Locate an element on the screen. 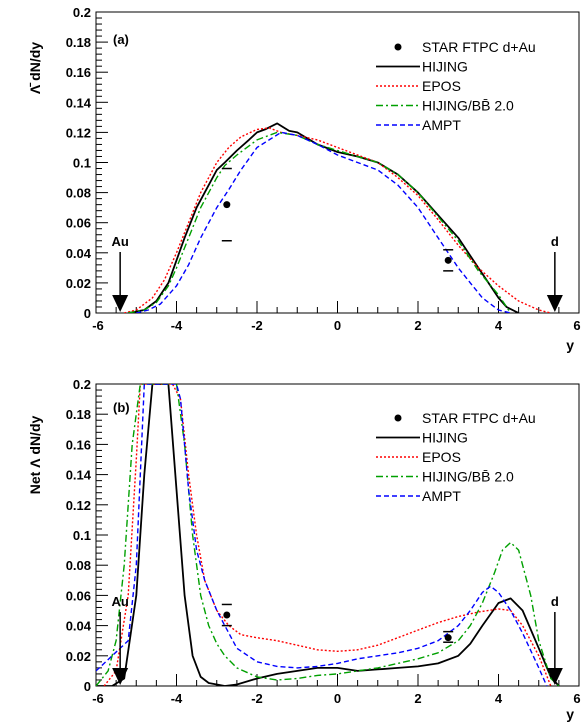  y-axis-label: Net Λ dN/dy is located at coordinates (35, 455).